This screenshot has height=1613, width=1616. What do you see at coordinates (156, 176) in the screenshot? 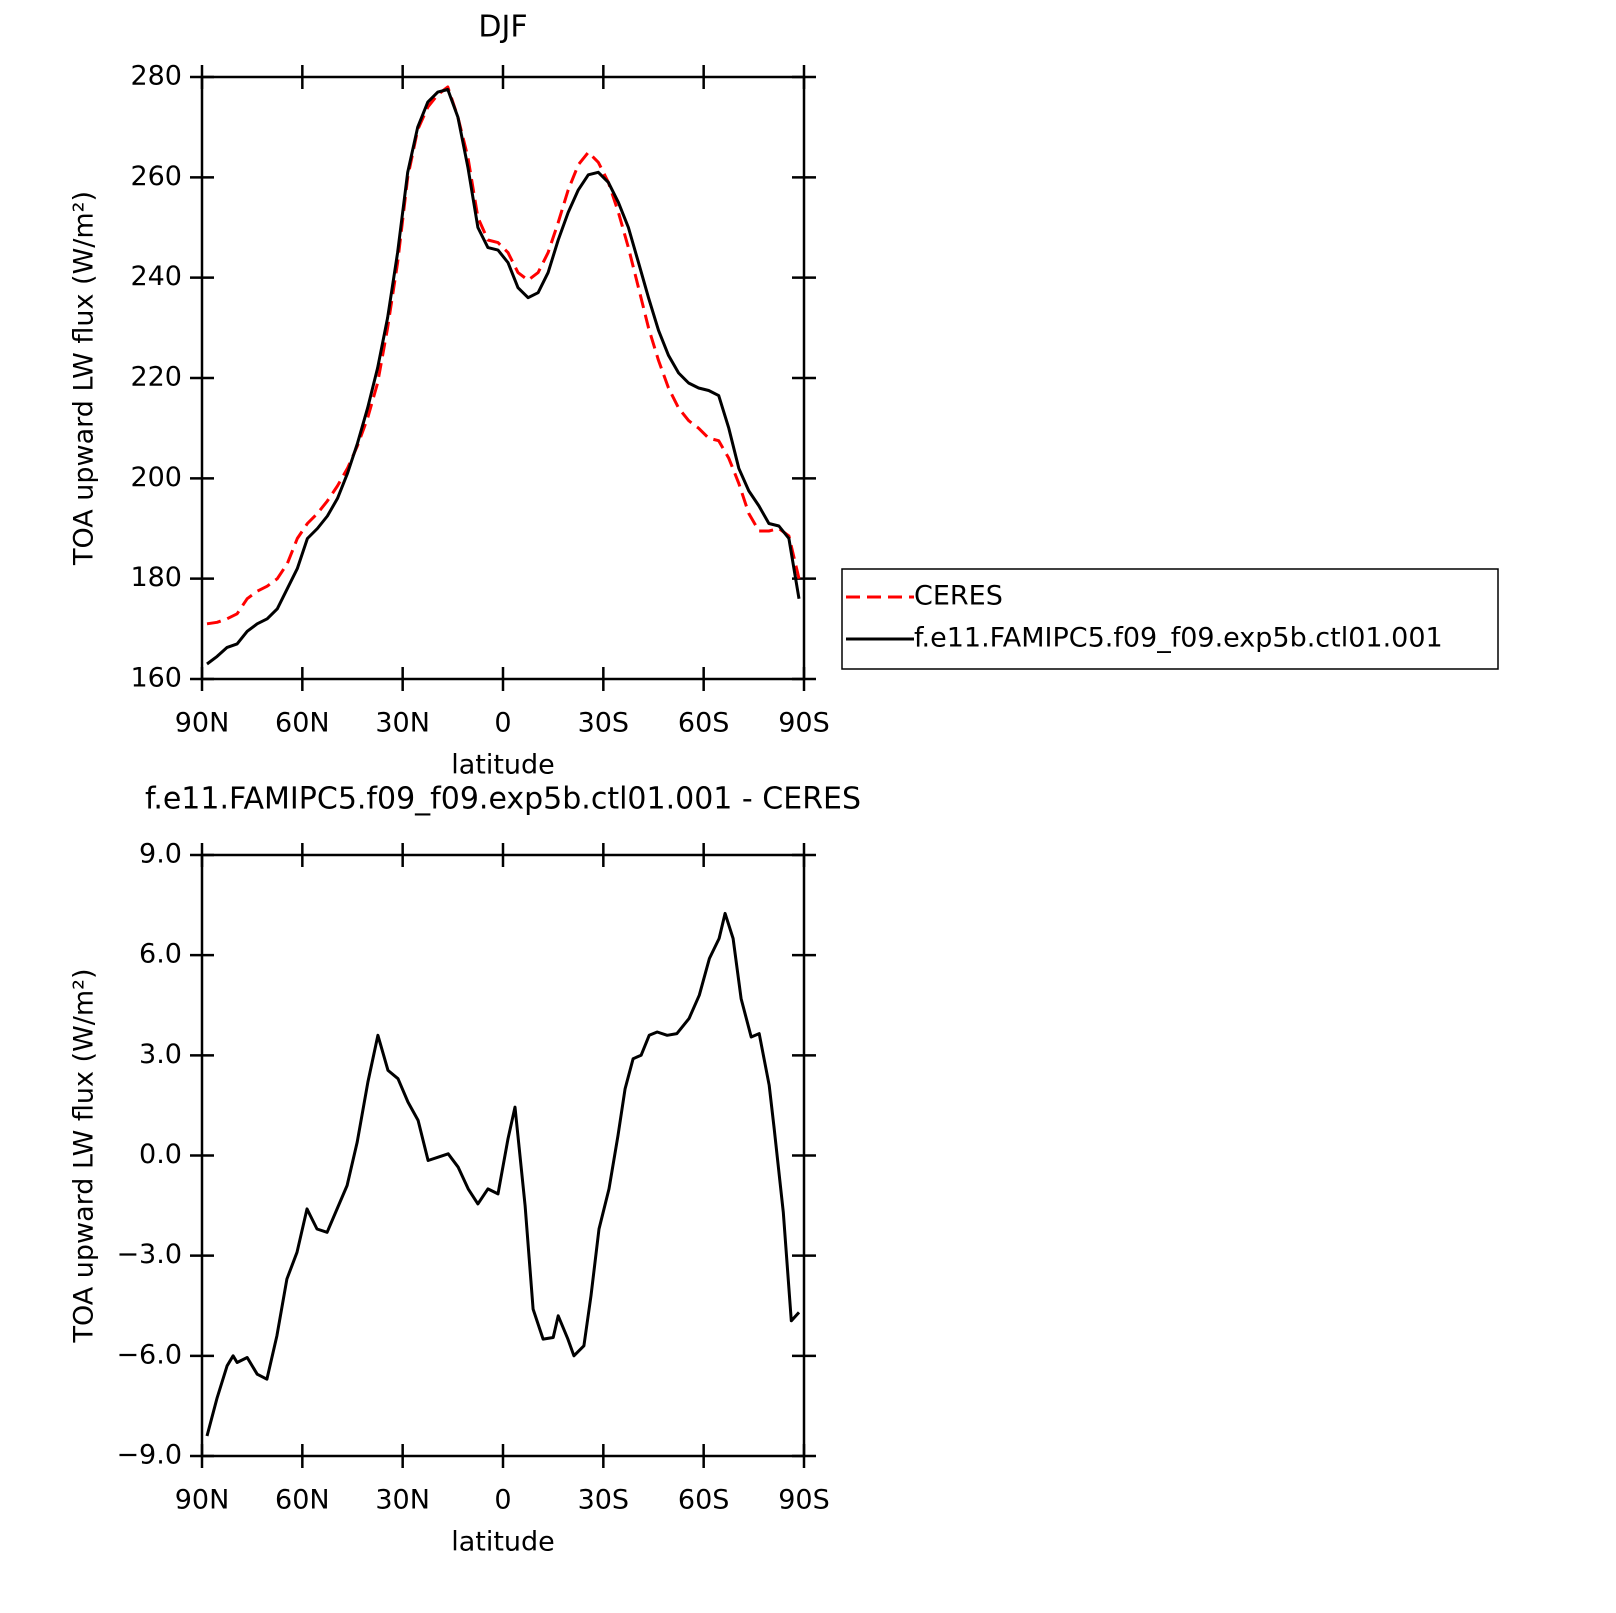
I see `y-tick-label: 260` at bounding box center [156, 176].